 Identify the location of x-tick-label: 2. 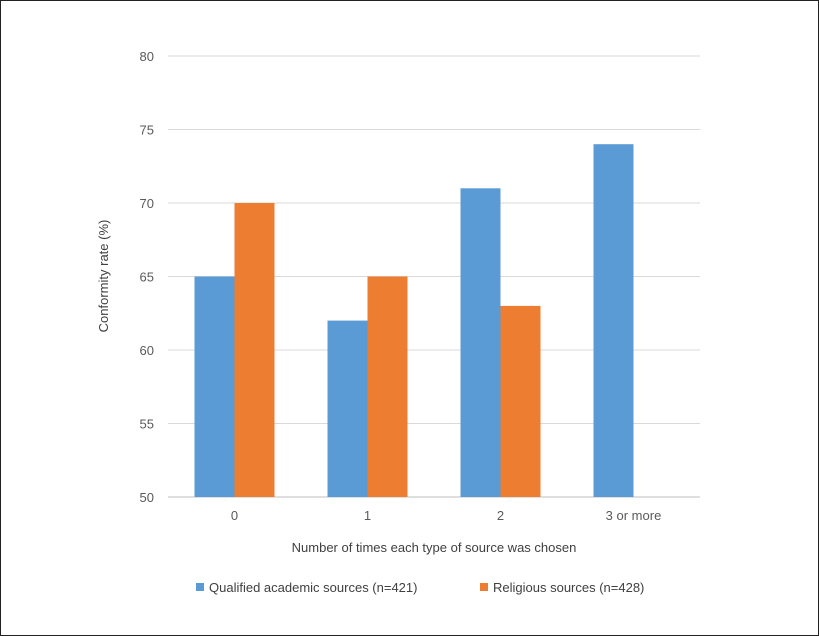
(500, 515).